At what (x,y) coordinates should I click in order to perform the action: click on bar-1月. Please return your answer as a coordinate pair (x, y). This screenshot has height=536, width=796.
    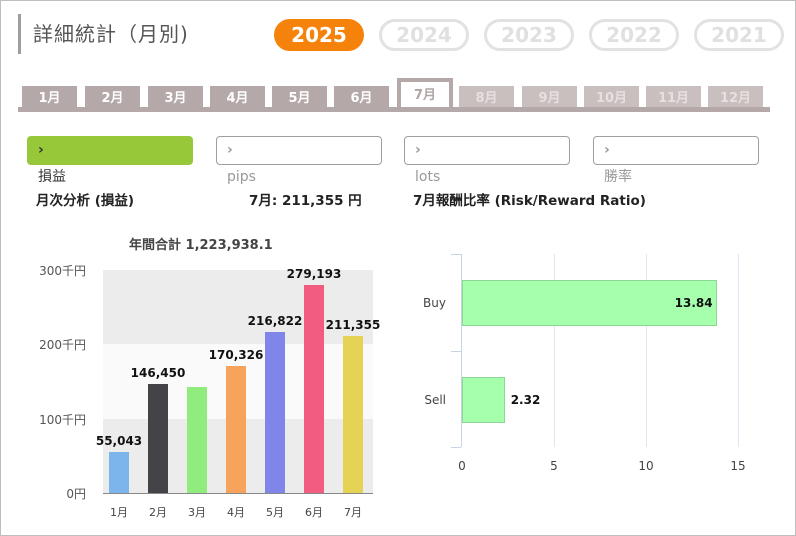
    Looking at the image, I should click on (119, 472).